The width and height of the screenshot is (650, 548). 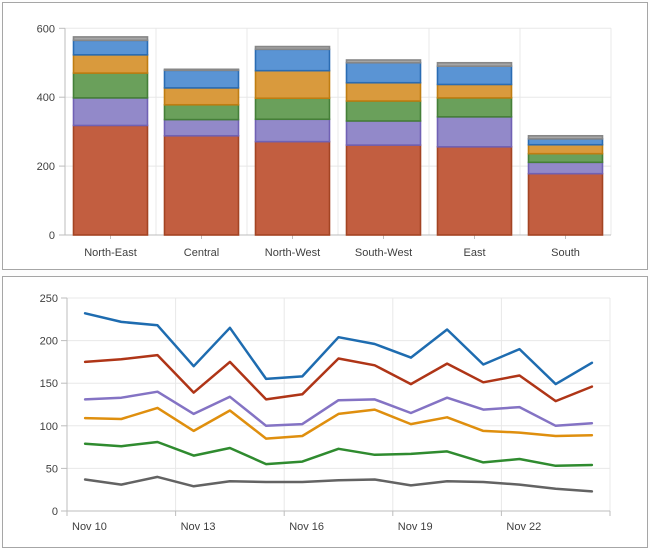 What do you see at coordinates (46, 29) in the screenshot?
I see `y-axis-tick-label: 600` at bounding box center [46, 29].